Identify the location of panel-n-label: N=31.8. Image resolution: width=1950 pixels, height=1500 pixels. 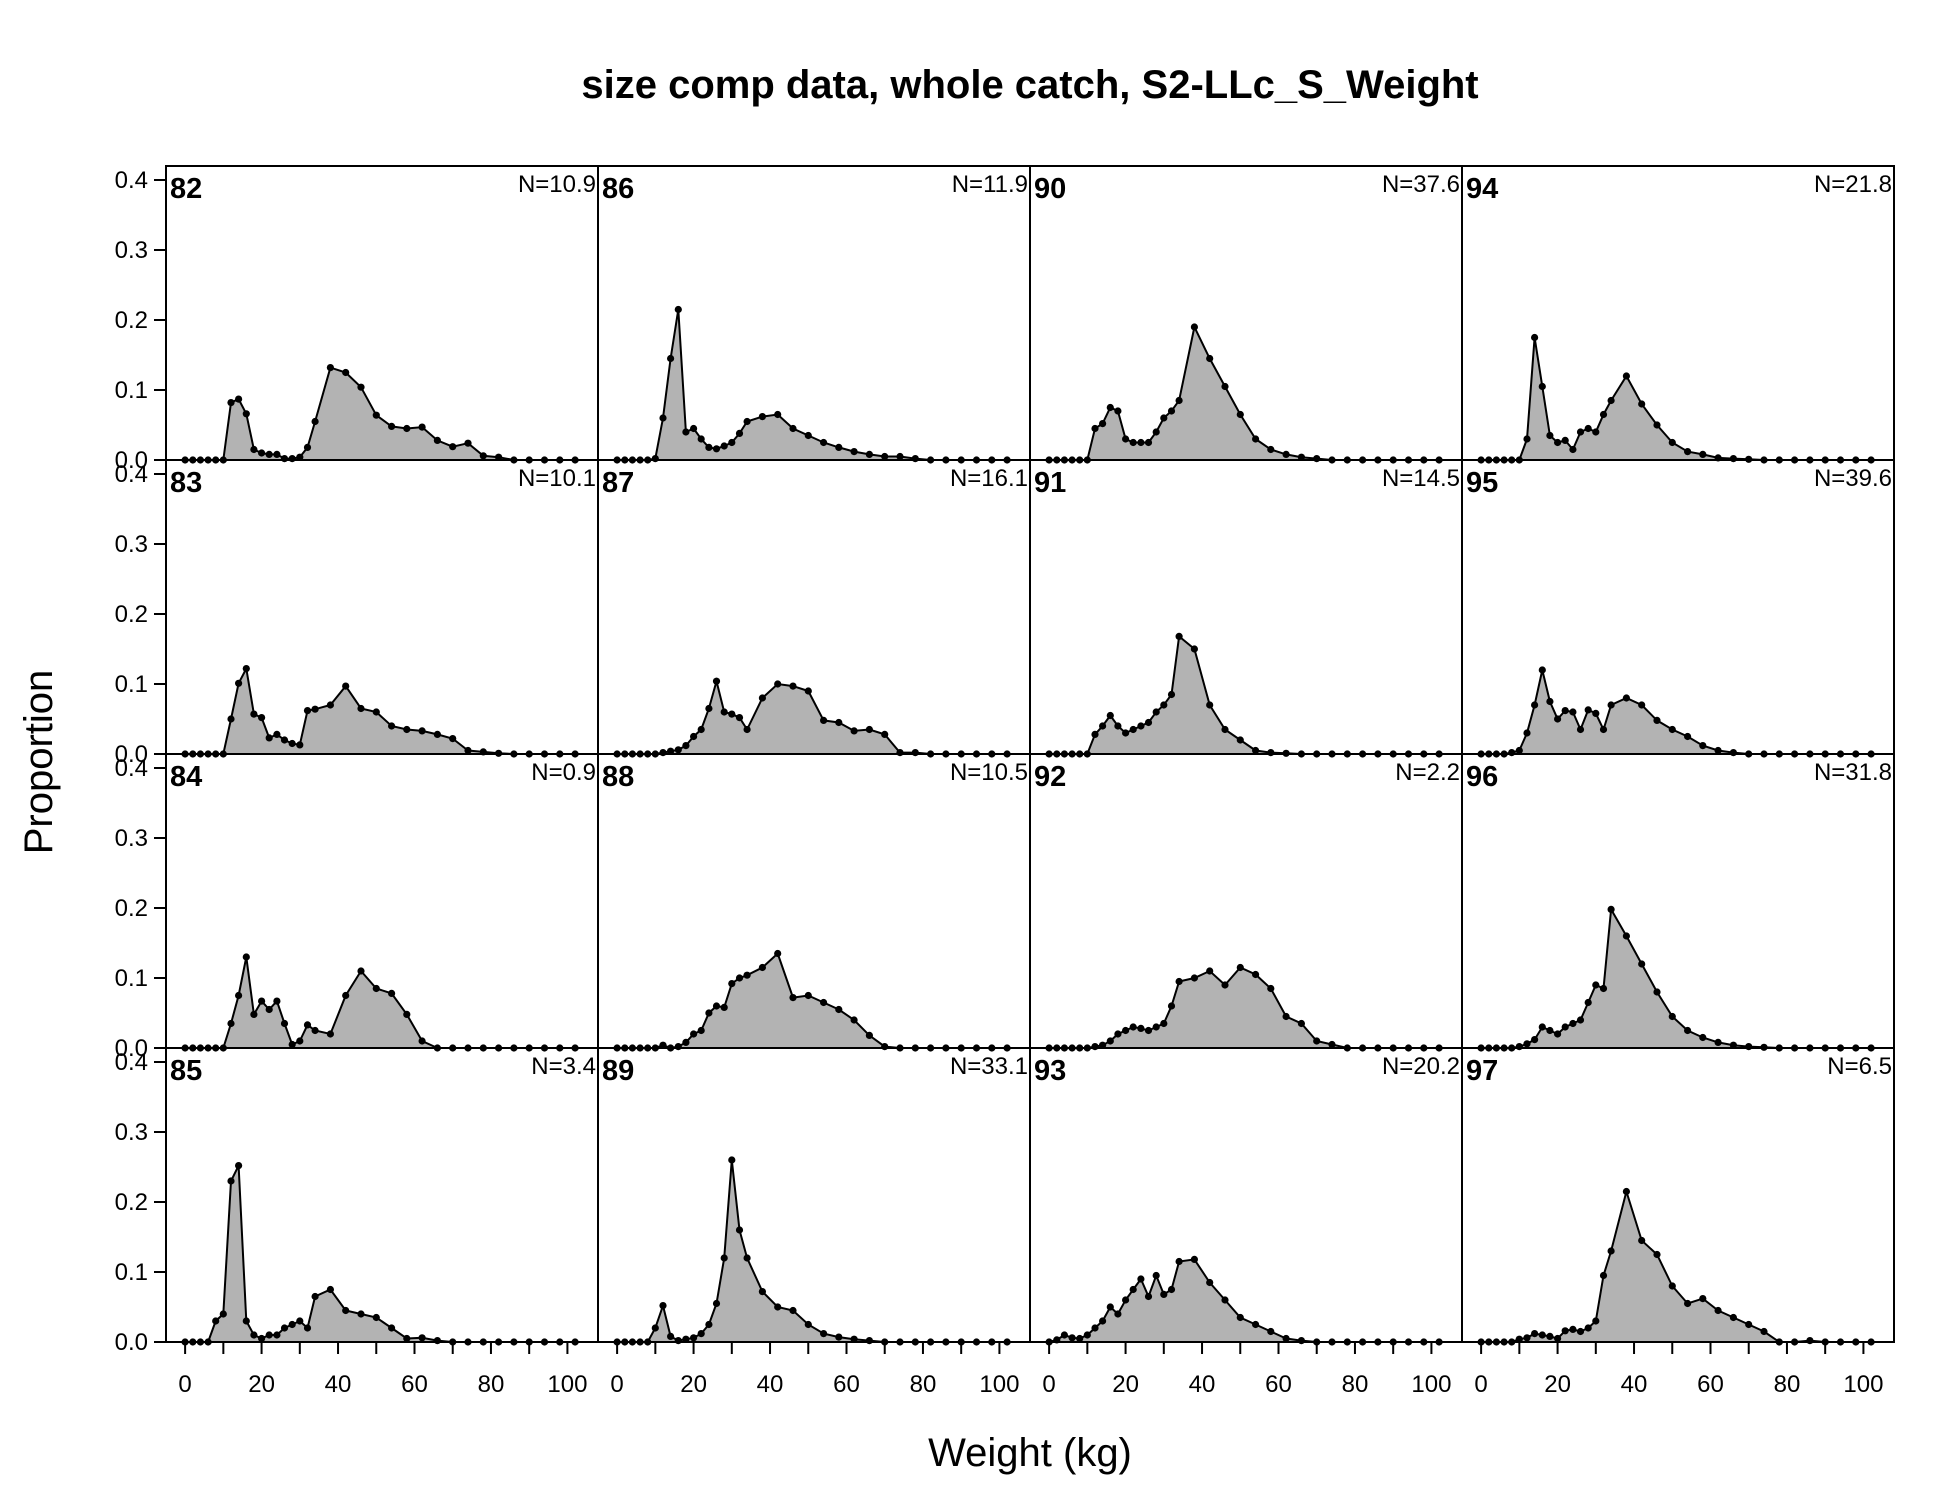
(1853, 772).